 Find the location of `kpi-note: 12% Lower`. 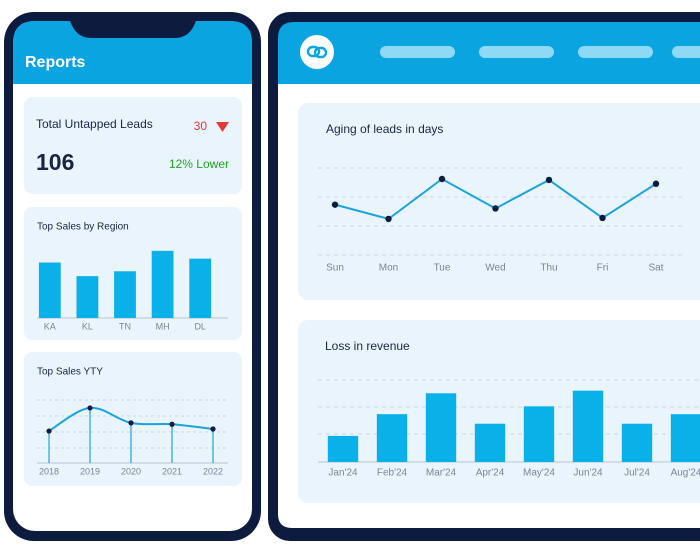

kpi-note: 12% Lower is located at coordinates (199, 164).